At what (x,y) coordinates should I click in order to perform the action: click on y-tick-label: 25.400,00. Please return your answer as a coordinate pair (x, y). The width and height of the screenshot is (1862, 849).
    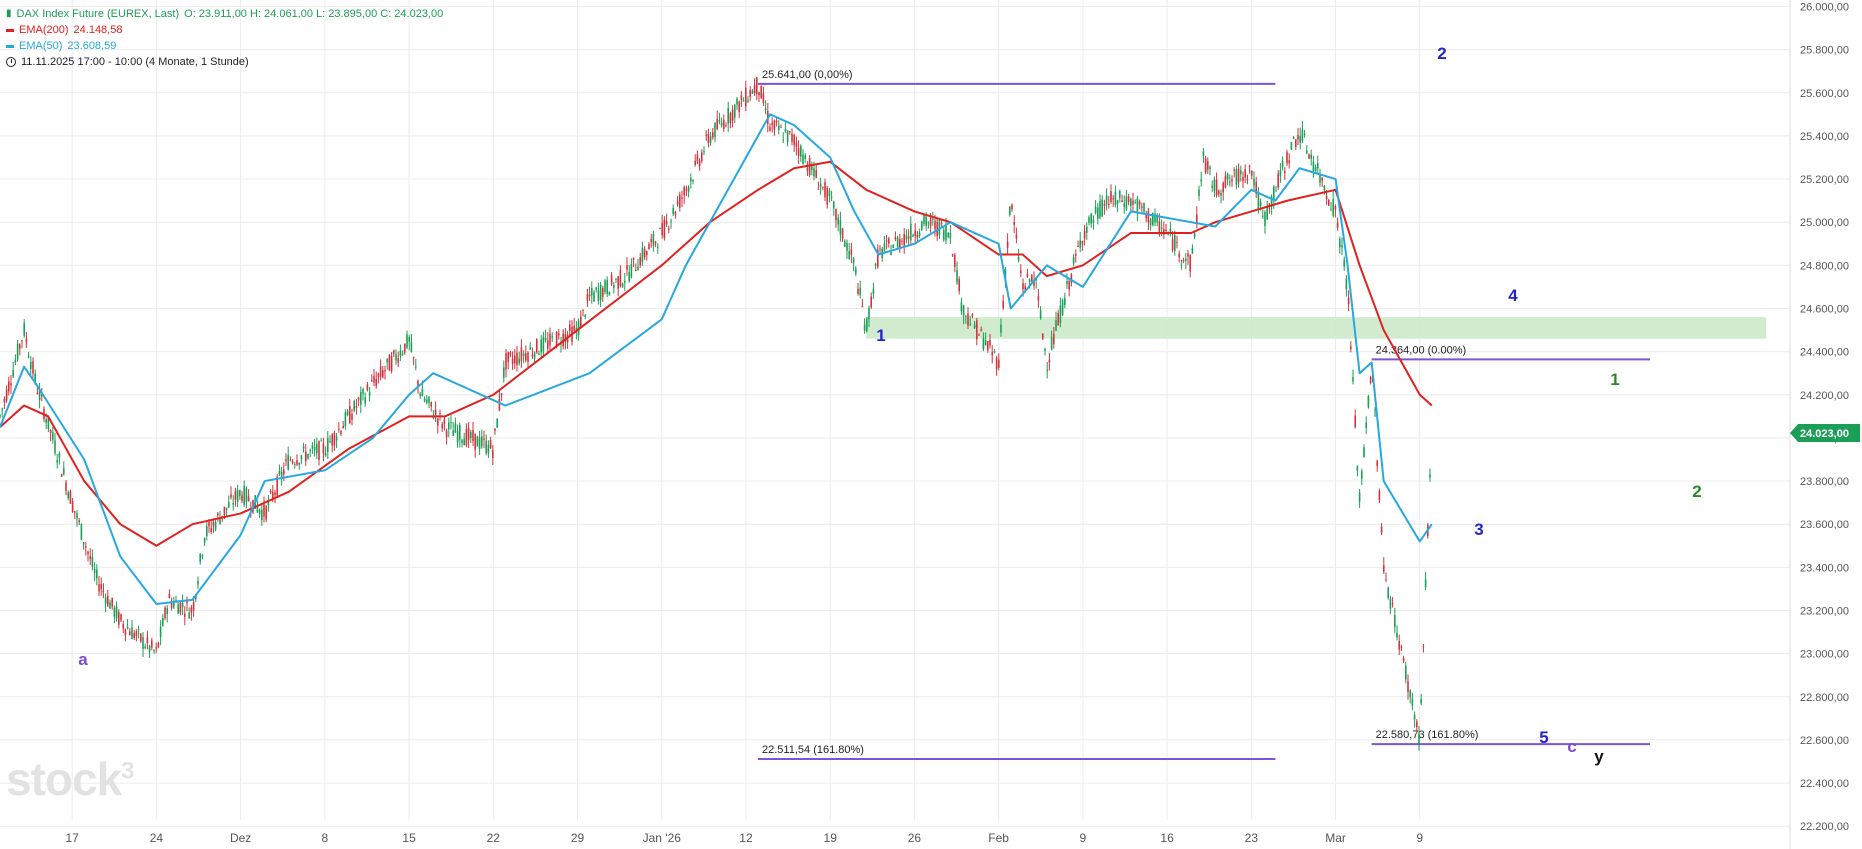
    Looking at the image, I should click on (1824, 137).